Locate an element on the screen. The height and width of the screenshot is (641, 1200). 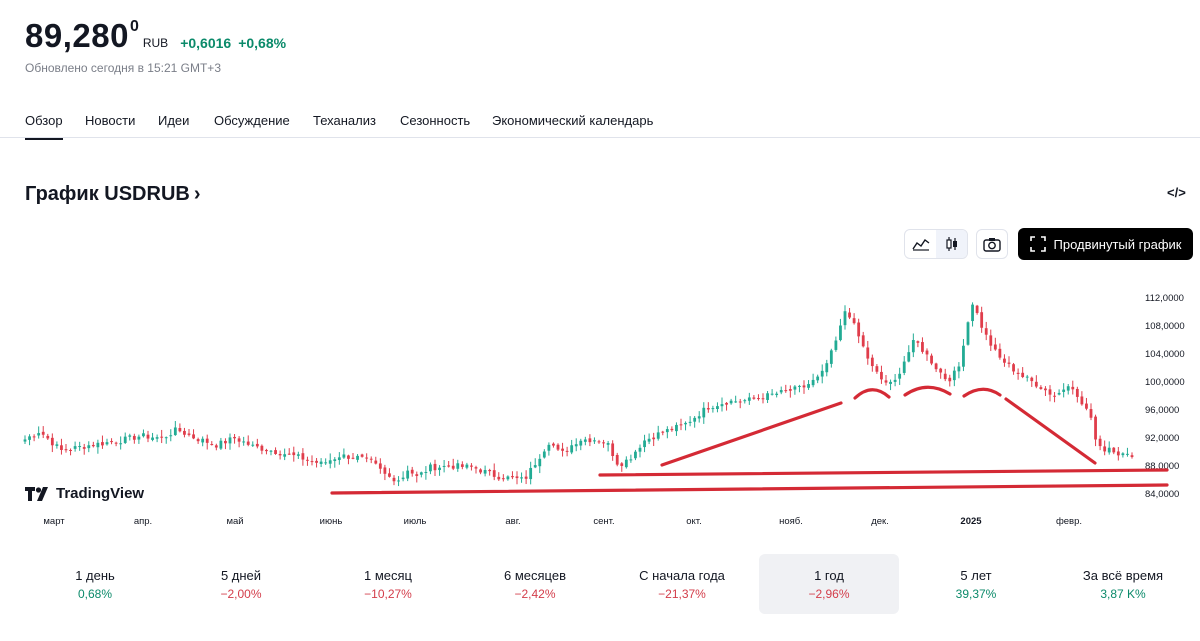
tab-ideas: Идеи is located at coordinates (174, 120).